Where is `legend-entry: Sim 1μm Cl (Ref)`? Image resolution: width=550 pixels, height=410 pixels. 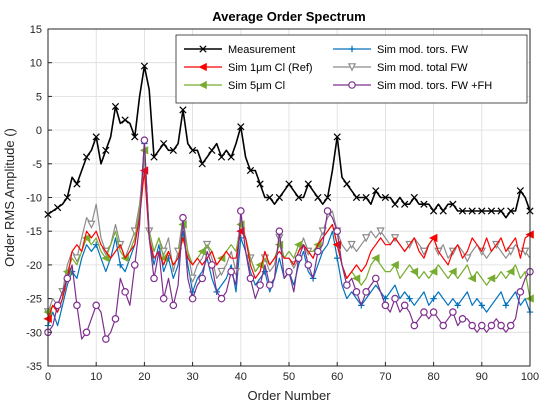
legend-entry: Sim 1μm Cl (Ref) is located at coordinates (248, 68).